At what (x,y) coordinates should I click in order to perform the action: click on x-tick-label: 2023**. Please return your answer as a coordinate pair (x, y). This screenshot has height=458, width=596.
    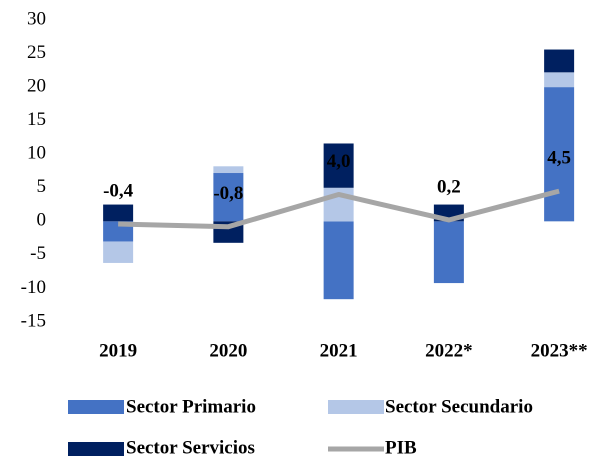
    Looking at the image, I should click on (559, 350).